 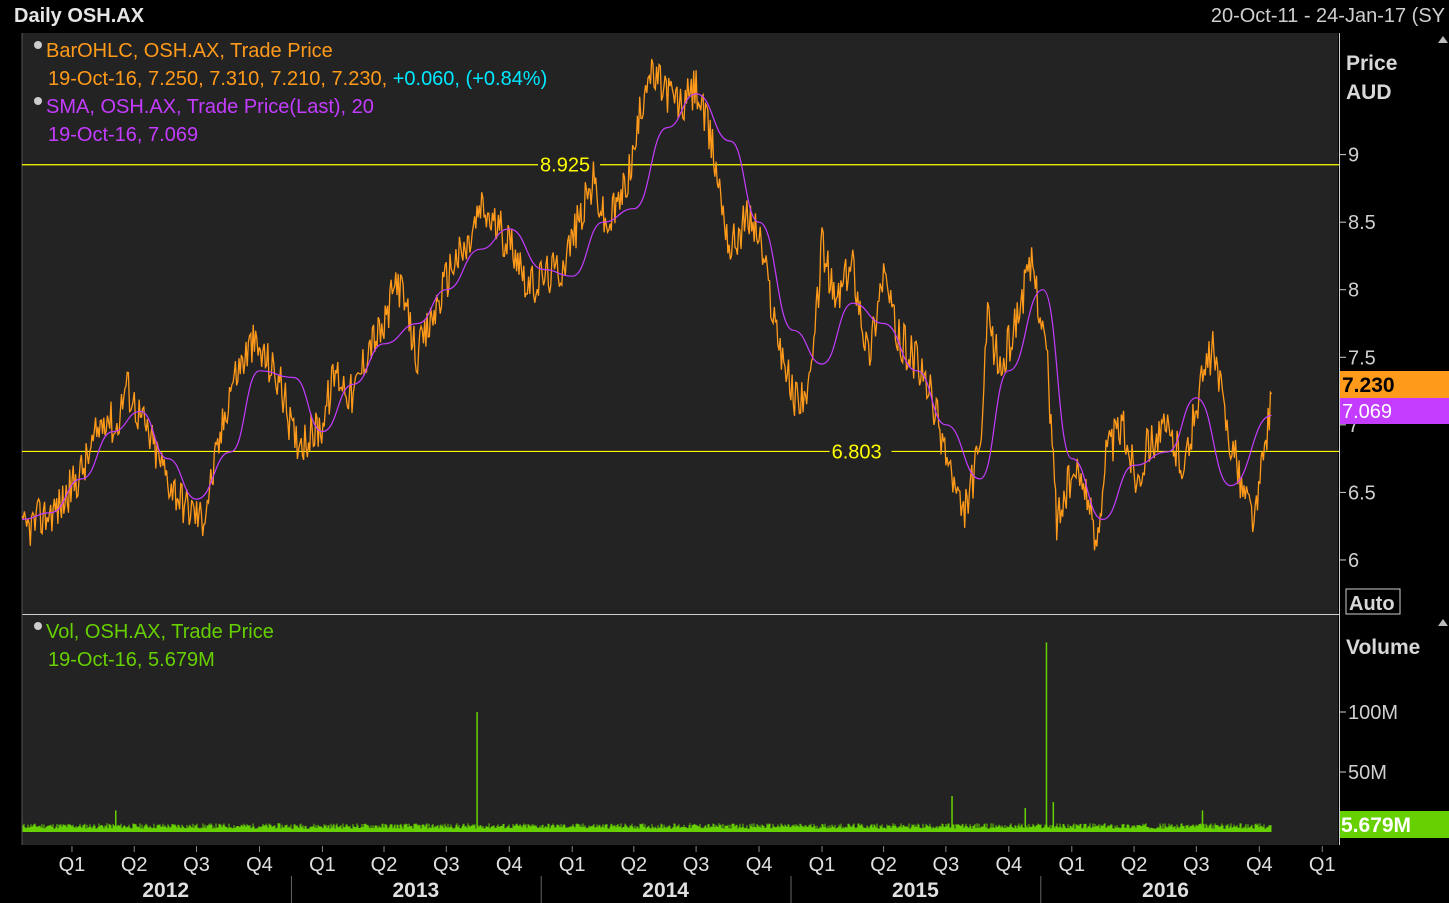 What do you see at coordinates (565, 166) in the screenshot?
I see `horizontal-line-label: 8.925` at bounding box center [565, 166].